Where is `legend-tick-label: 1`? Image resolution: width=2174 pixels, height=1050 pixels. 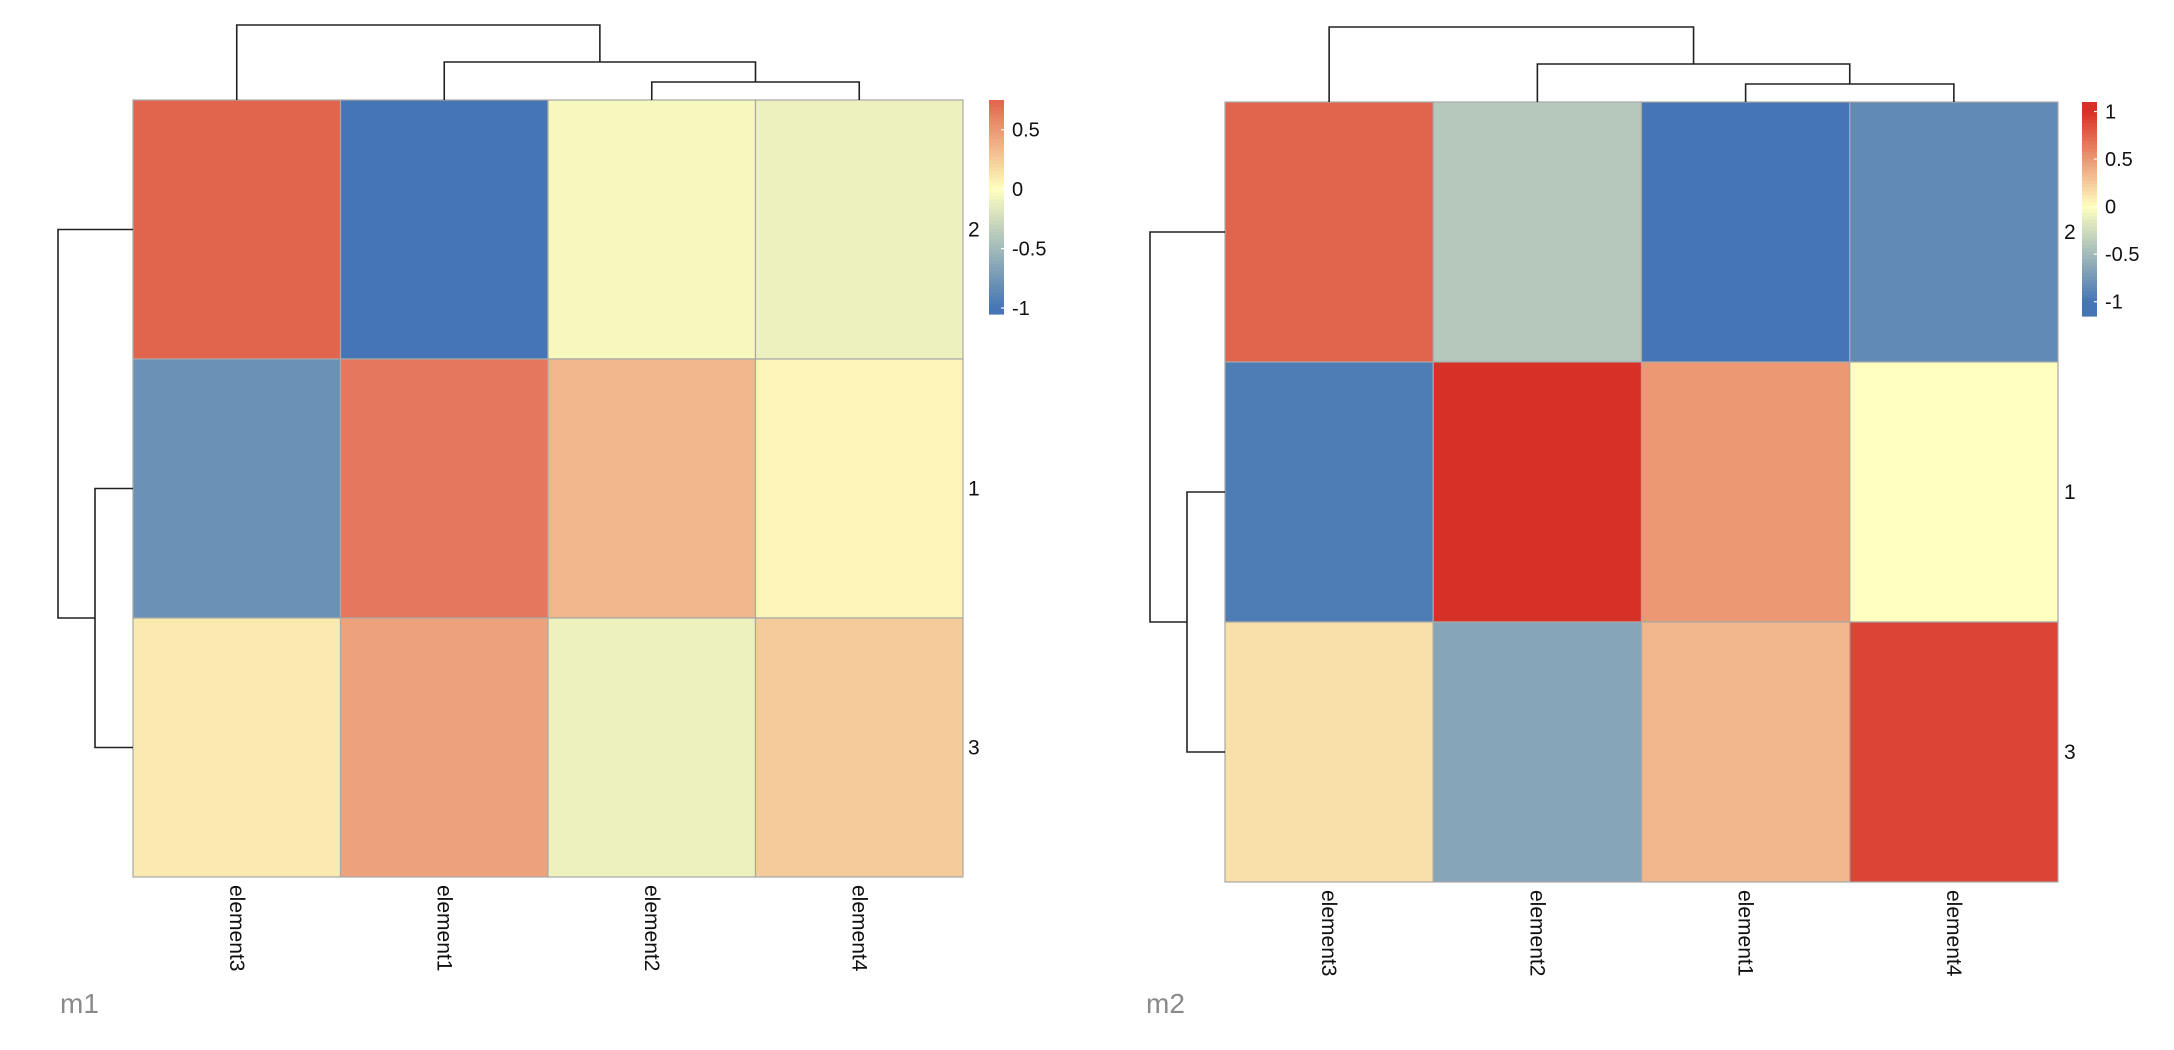
legend-tick-label: 1 is located at coordinates (2110, 113).